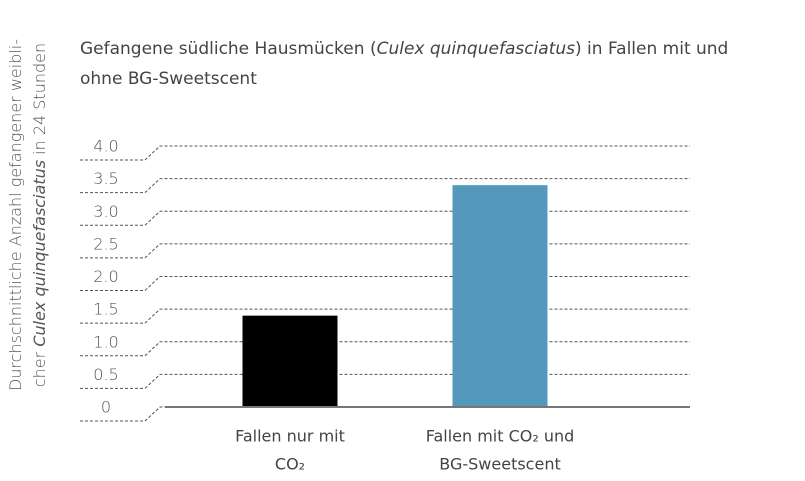  What do you see at coordinates (290, 436) in the screenshot?
I see `x-tick-label: Fallen nur mit` at bounding box center [290, 436].